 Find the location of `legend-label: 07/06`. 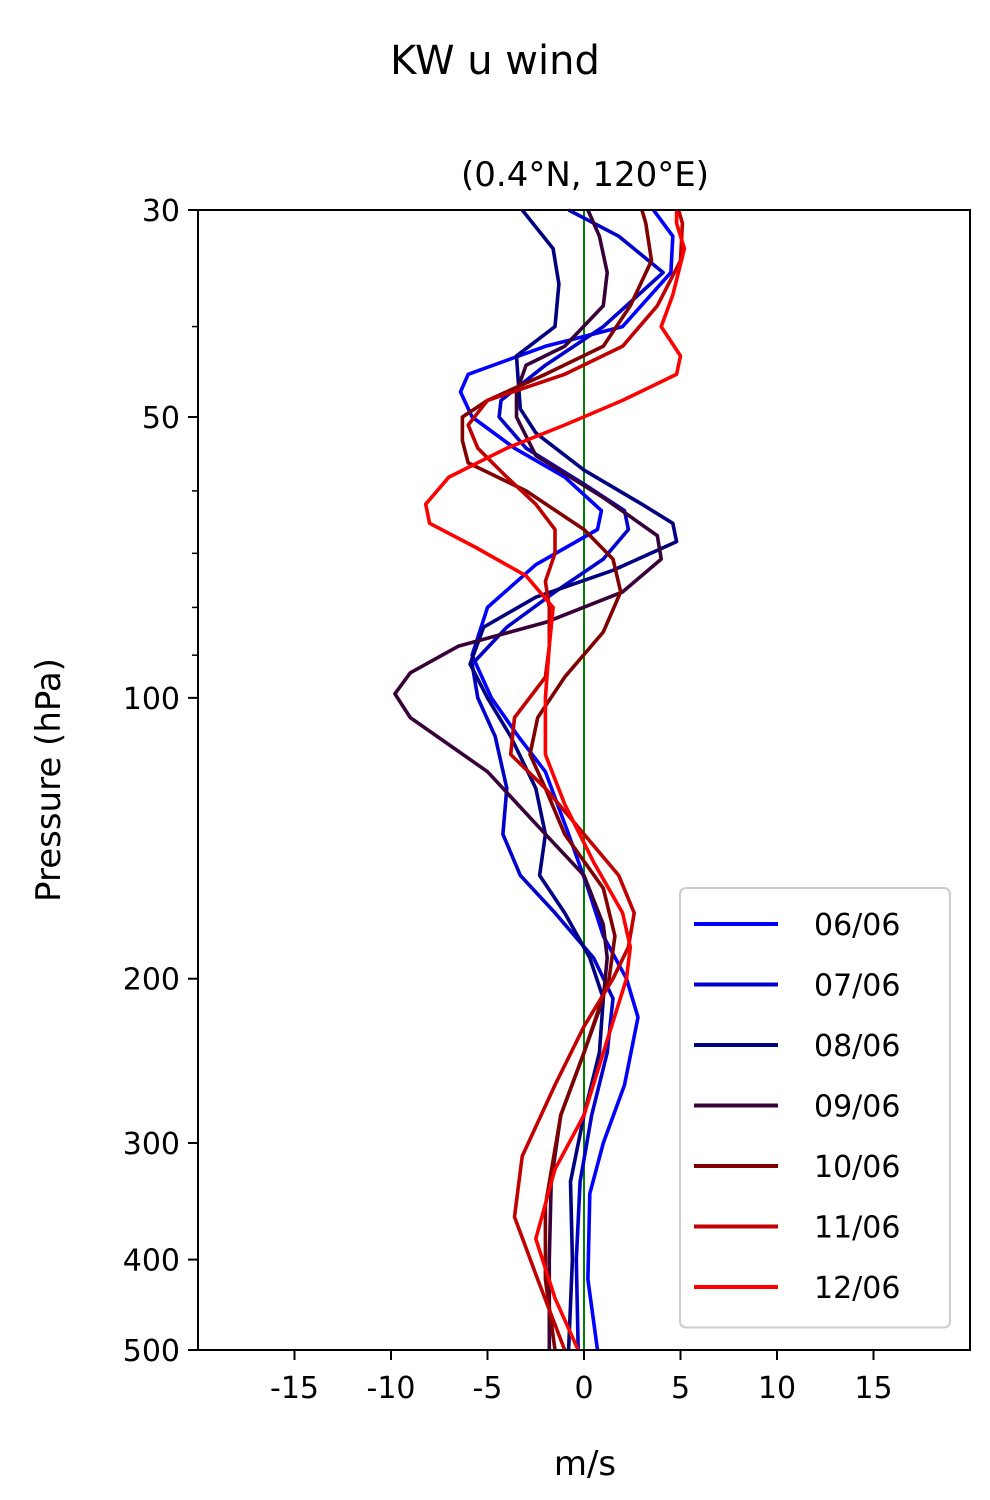

legend-label: 07/06 is located at coordinates (857, 986).